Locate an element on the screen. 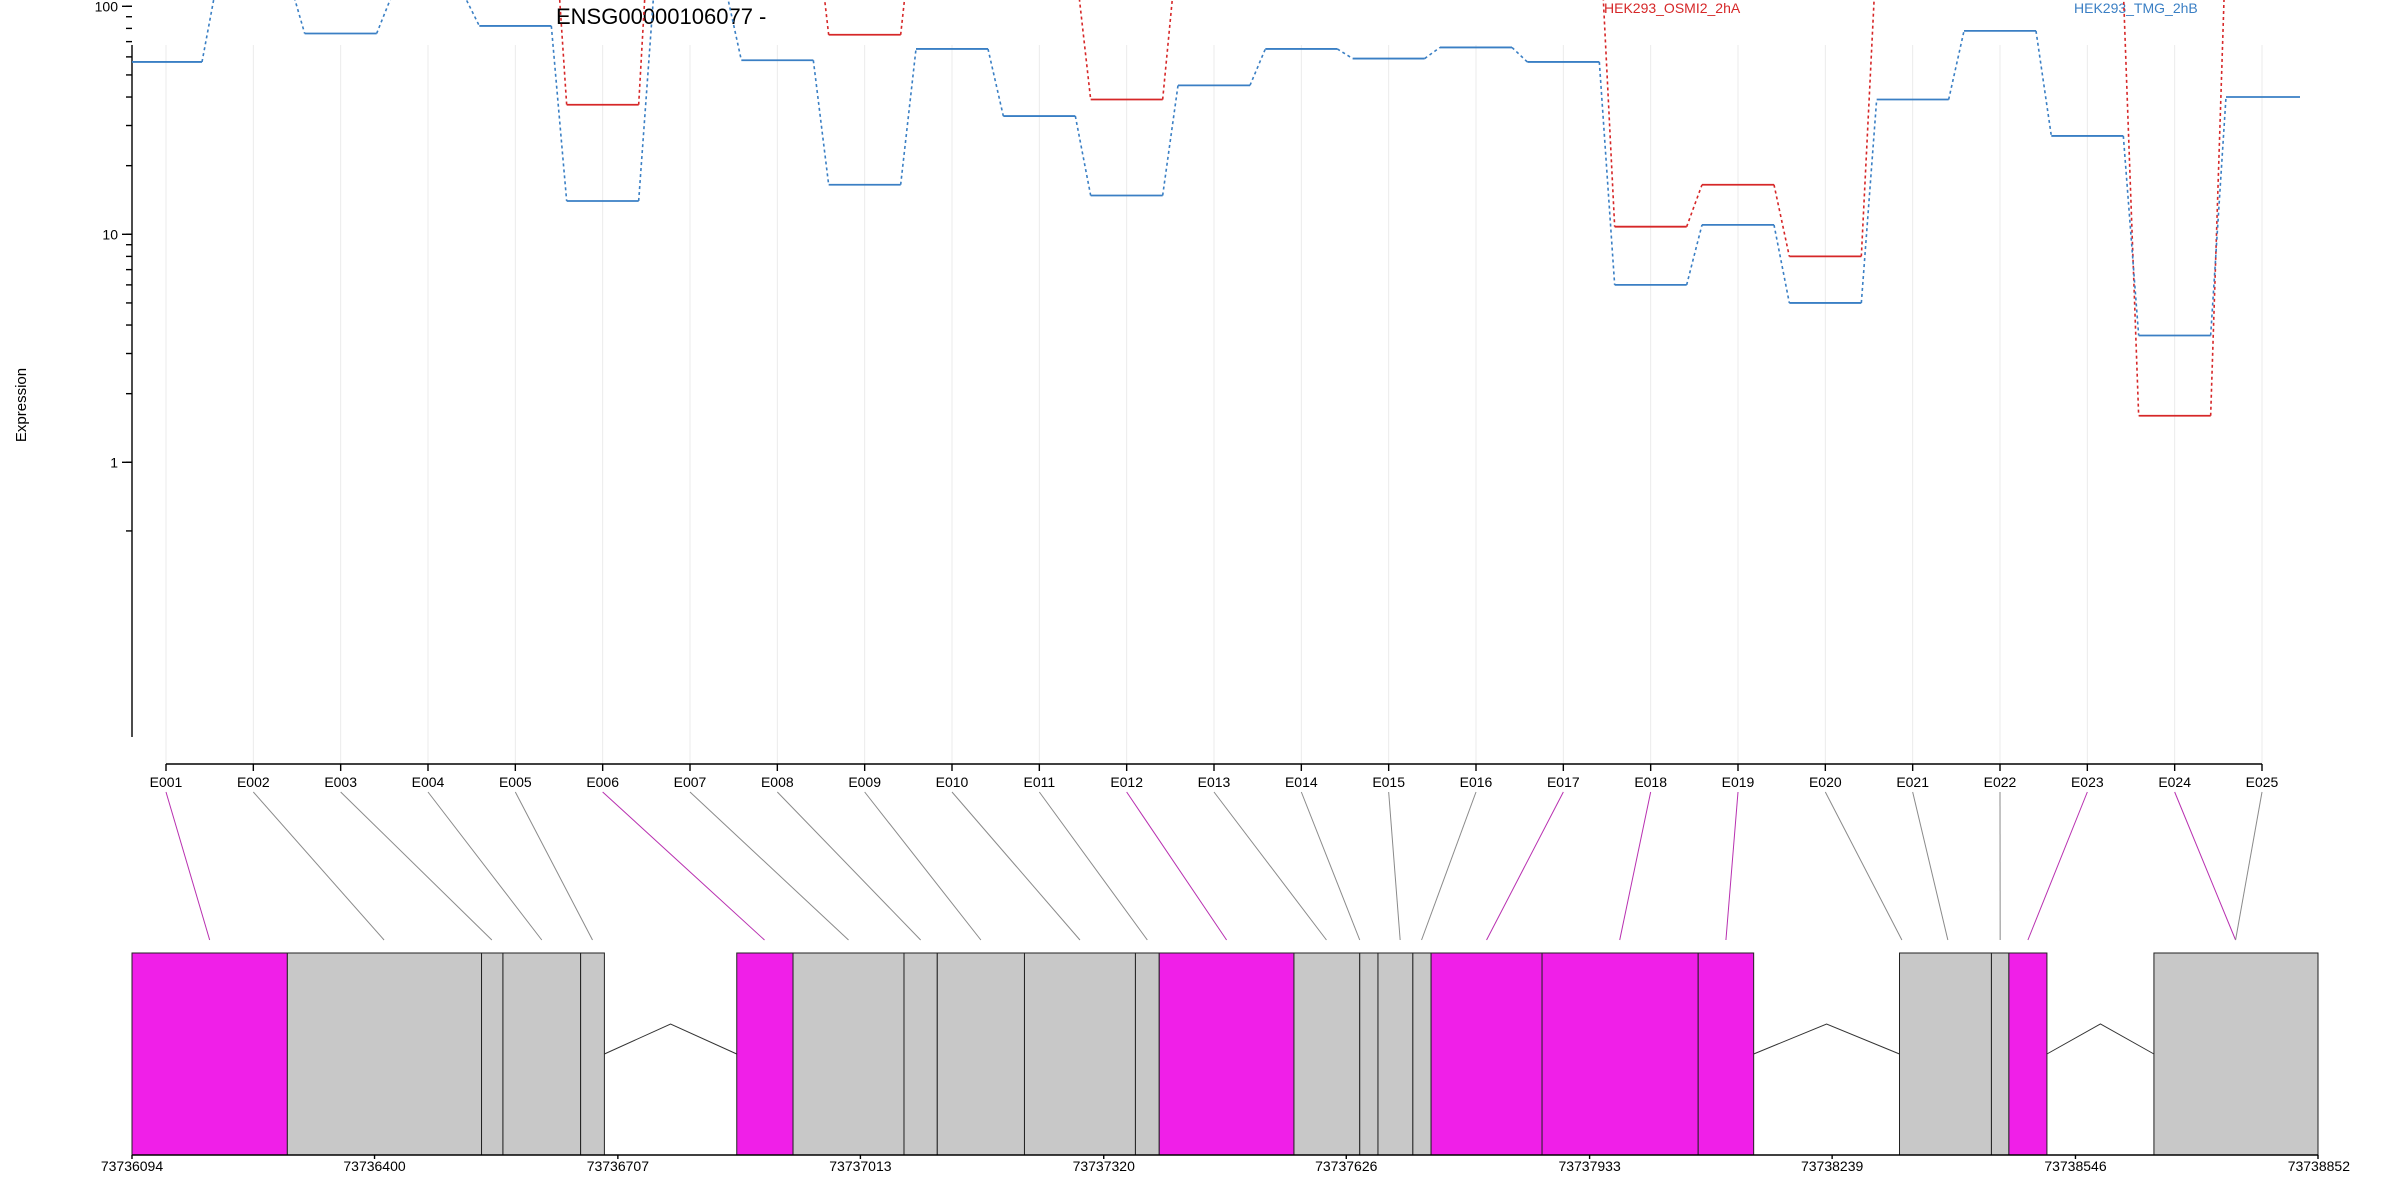 Image resolution: width=2400 pixels, height=1200 pixels. connector-E015 is located at coordinates (1394, 866).